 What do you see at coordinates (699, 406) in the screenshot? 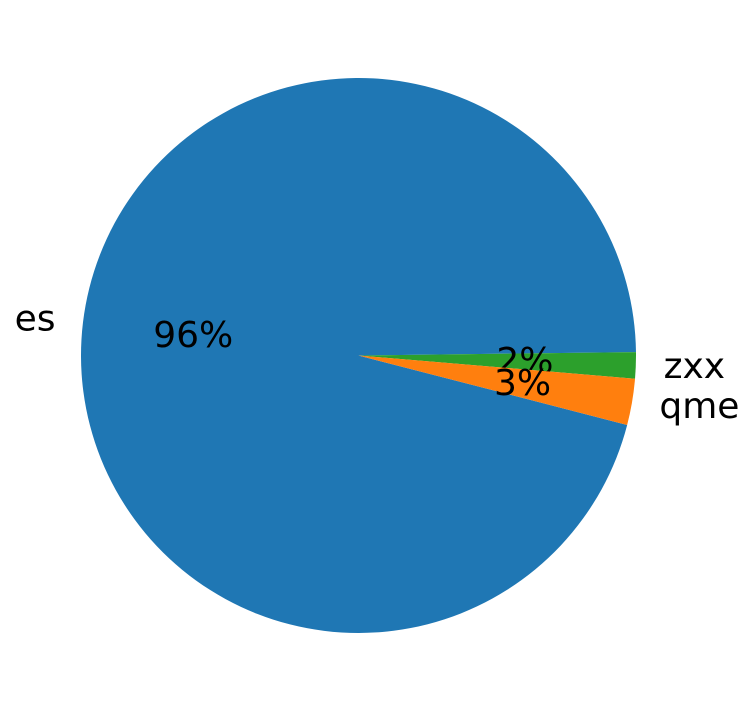
I see `slice-label-qme: qme` at bounding box center [699, 406].